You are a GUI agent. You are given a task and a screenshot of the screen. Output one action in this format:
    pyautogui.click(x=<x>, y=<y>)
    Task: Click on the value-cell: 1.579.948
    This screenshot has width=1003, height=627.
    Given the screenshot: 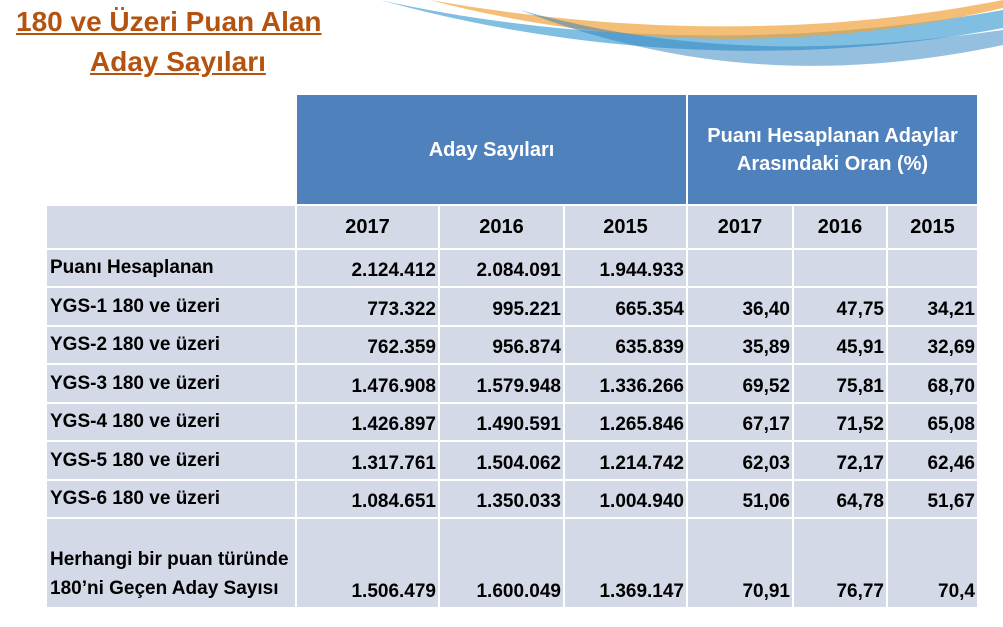 What is the action you would take?
    pyautogui.click(x=501, y=383)
    